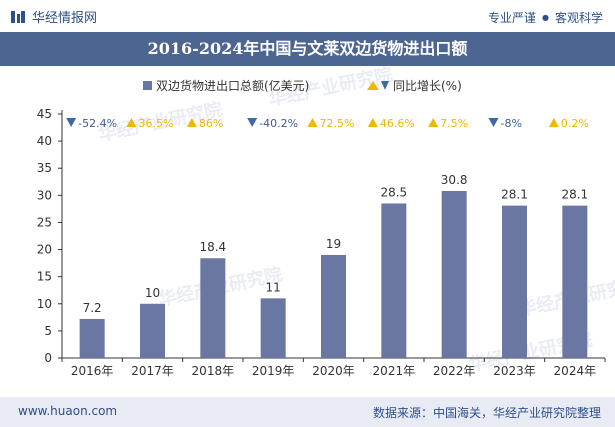  I want to click on legend: 双边货物进出口总额(亿美元) 同比增长(%), so click(302, 85).